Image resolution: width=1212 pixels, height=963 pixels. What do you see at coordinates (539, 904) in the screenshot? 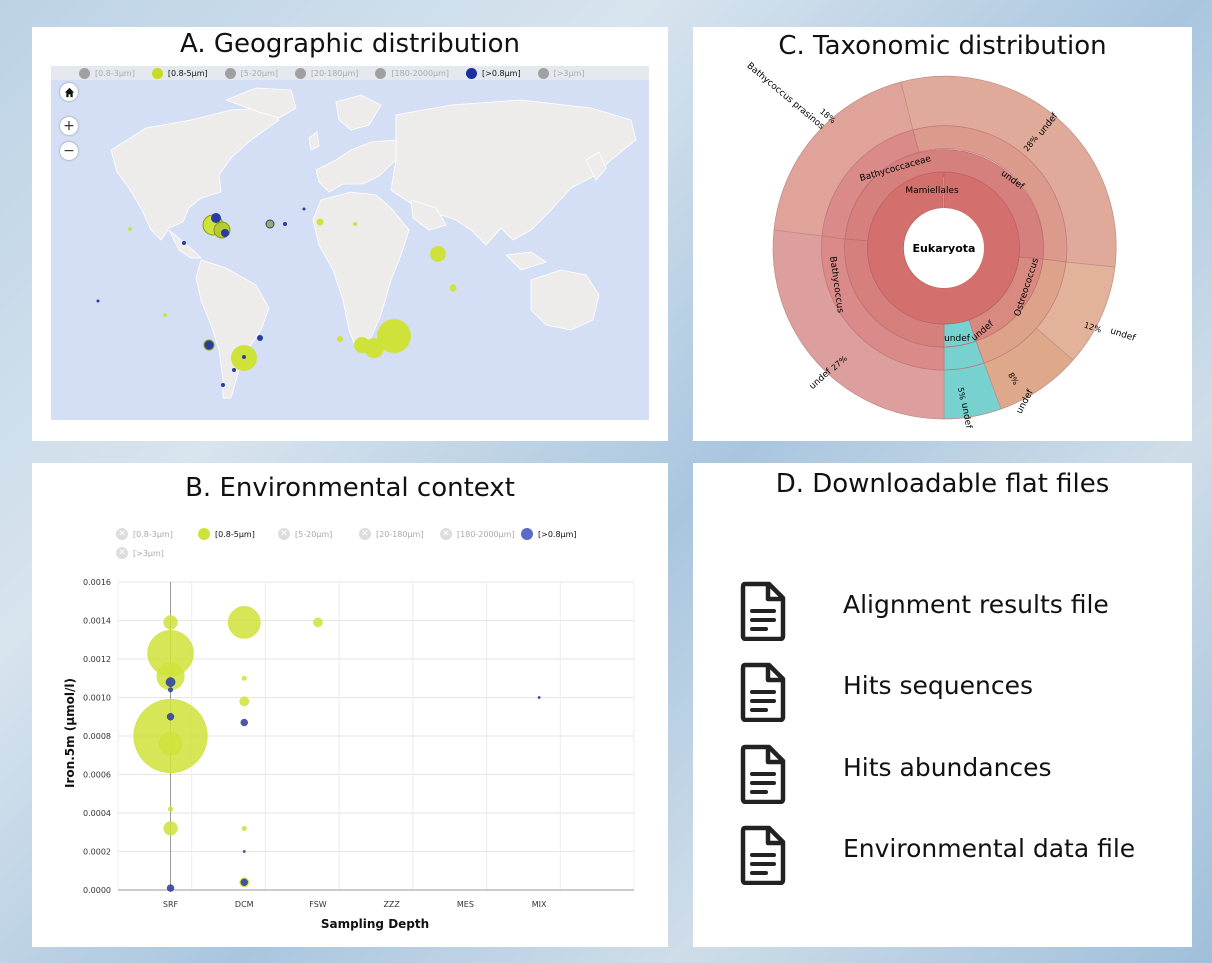
I see `x-tick-label: MIX` at bounding box center [539, 904].